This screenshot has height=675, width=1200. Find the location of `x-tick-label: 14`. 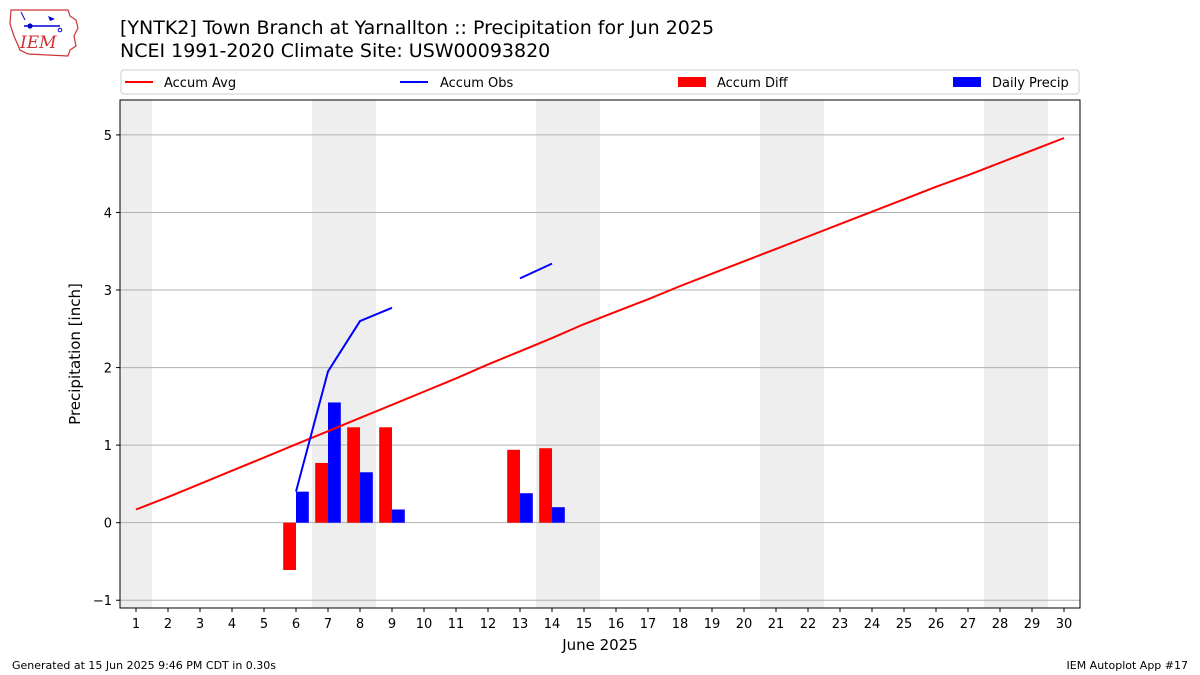

x-tick-label: 14 is located at coordinates (552, 624).